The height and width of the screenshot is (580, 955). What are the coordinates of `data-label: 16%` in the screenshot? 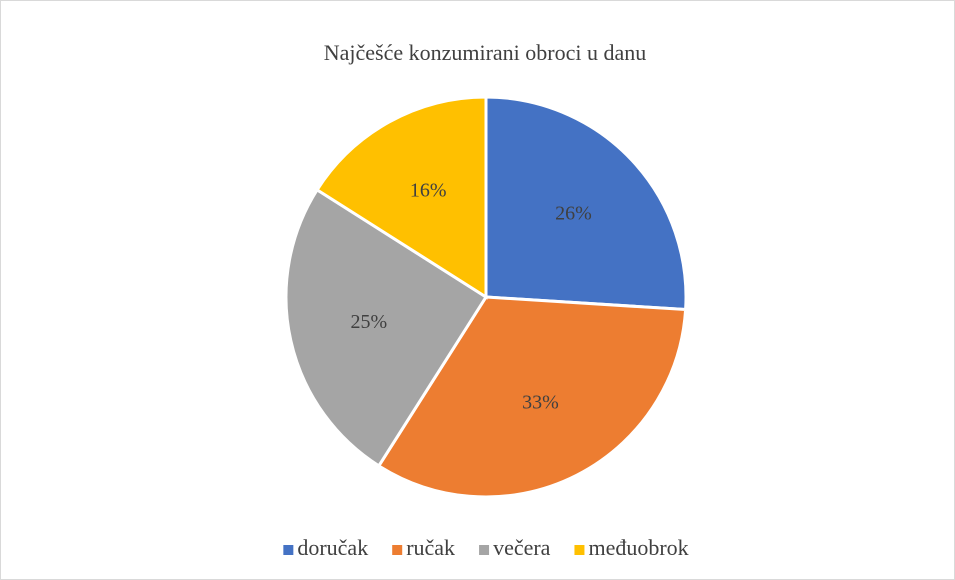 It's located at (428, 190).